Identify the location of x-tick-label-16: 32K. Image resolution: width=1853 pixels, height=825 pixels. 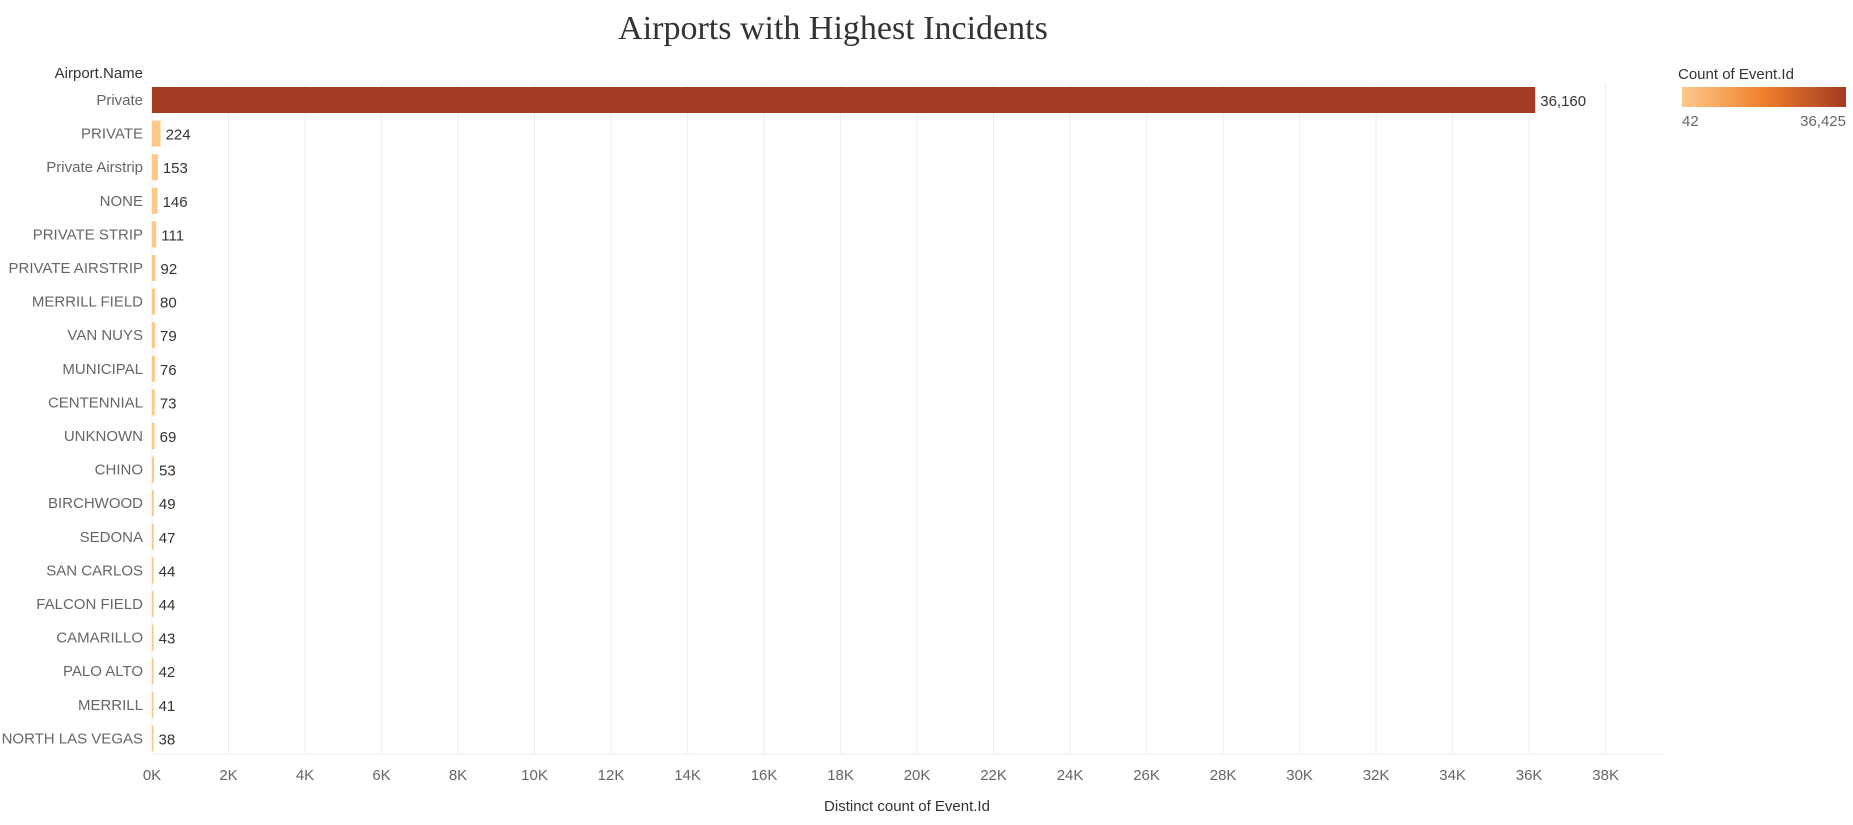
(1376, 775).